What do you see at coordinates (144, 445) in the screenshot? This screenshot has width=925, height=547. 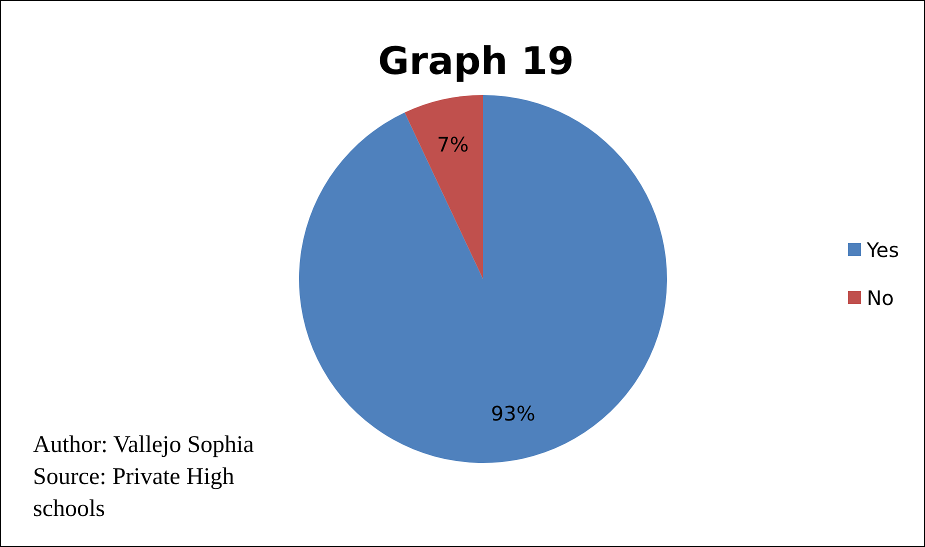 I see `text: Author: Vallejo Sophia` at bounding box center [144, 445].